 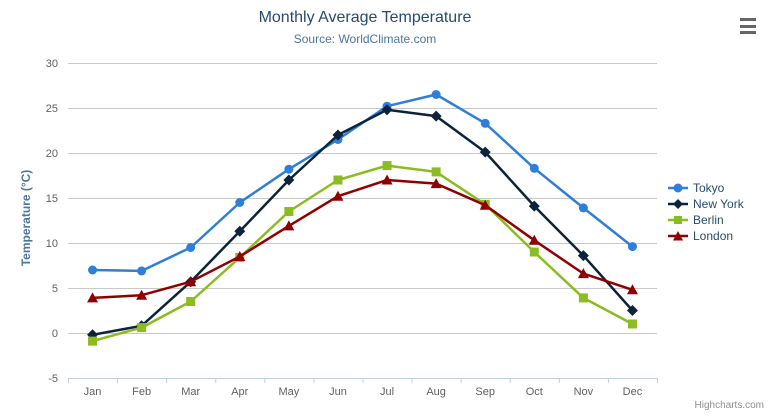 I want to click on x-axis-label: Feb, so click(x=141, y=392).